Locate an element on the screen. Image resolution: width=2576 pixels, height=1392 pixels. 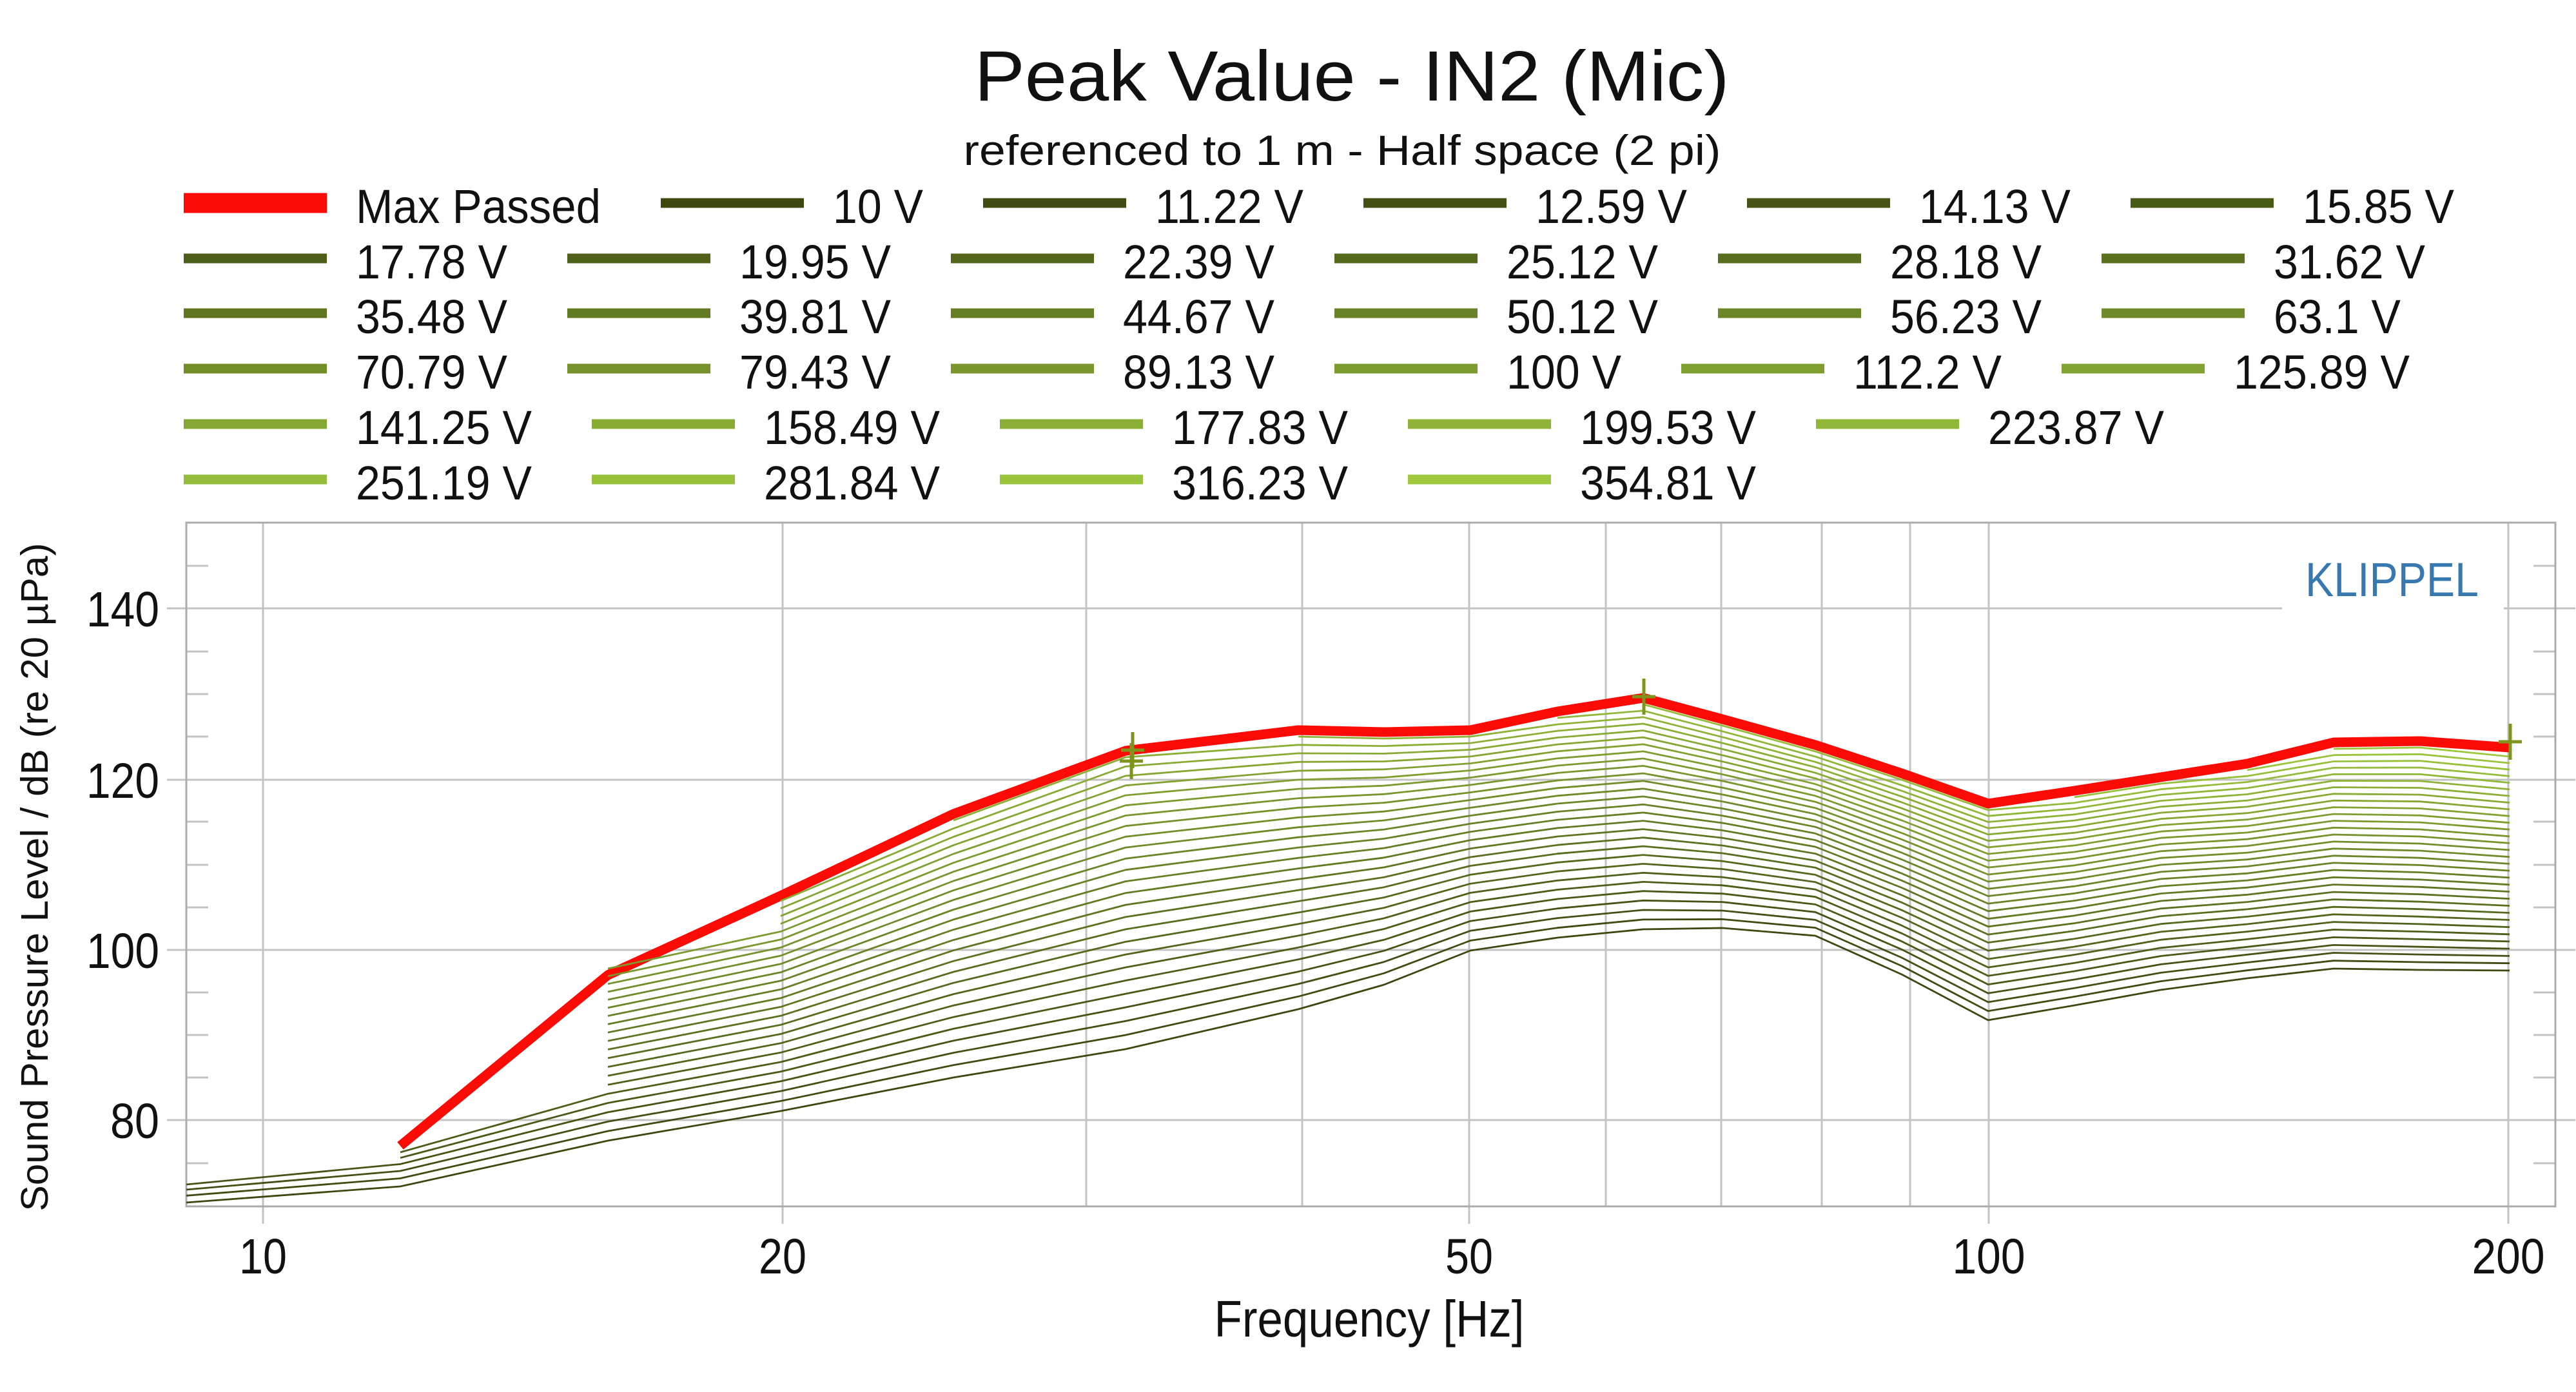
svg-text: 12.59 V is located at coordinates (1612, 206).